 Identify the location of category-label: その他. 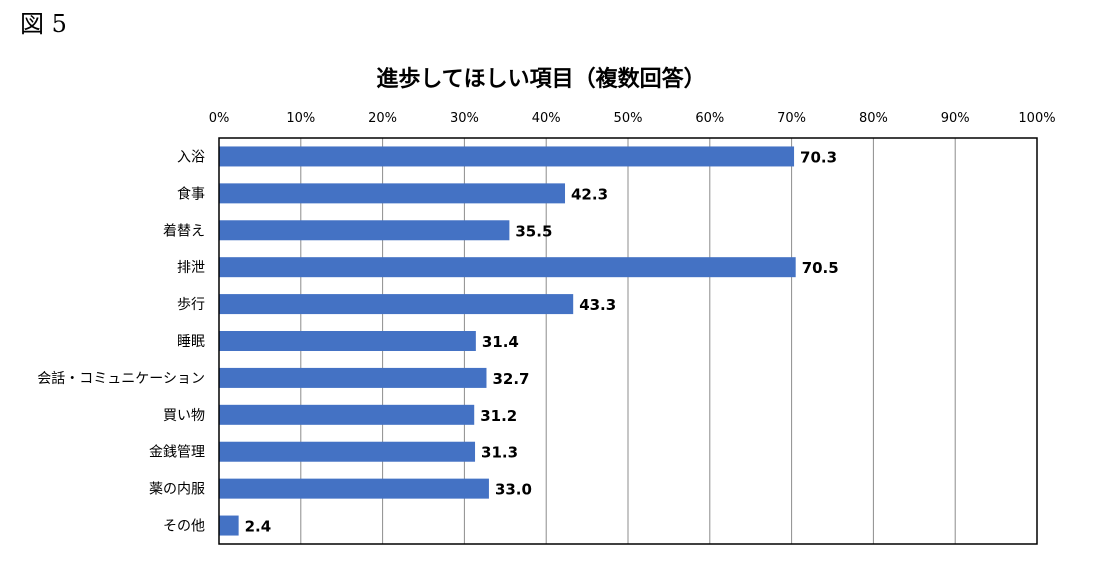
(184, 527).